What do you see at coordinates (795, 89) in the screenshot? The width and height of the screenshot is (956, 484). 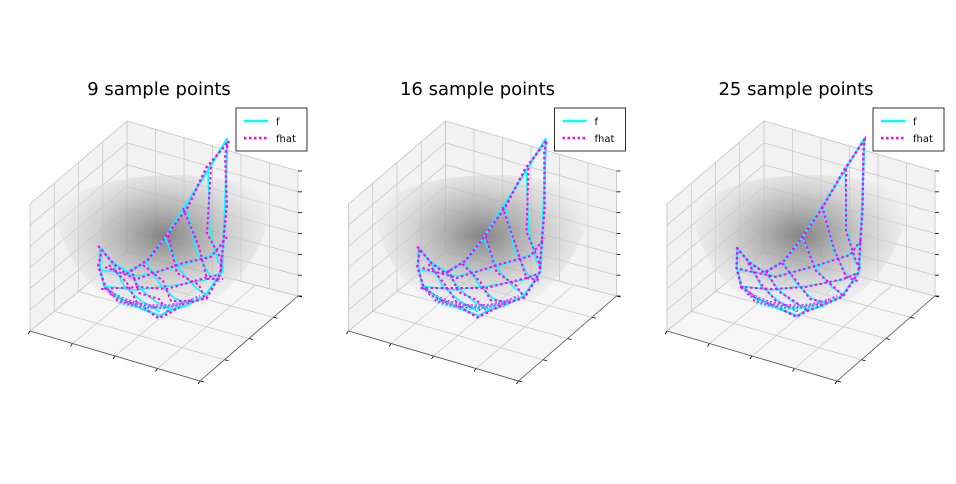 I see `subplot-title: 25 sample points` at bounding box center [795, 89].